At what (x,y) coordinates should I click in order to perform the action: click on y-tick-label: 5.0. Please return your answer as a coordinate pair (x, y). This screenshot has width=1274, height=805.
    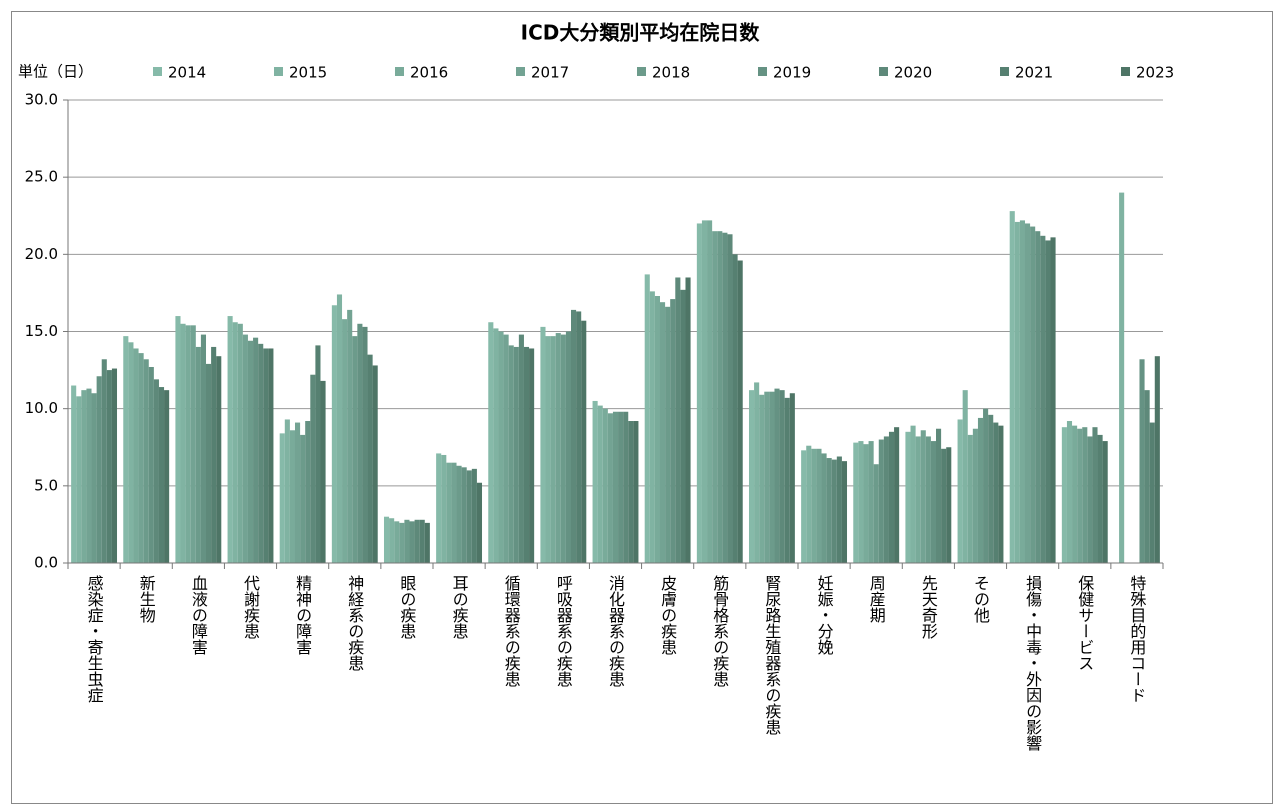
    Looking at the image, I should click on (46, 485).